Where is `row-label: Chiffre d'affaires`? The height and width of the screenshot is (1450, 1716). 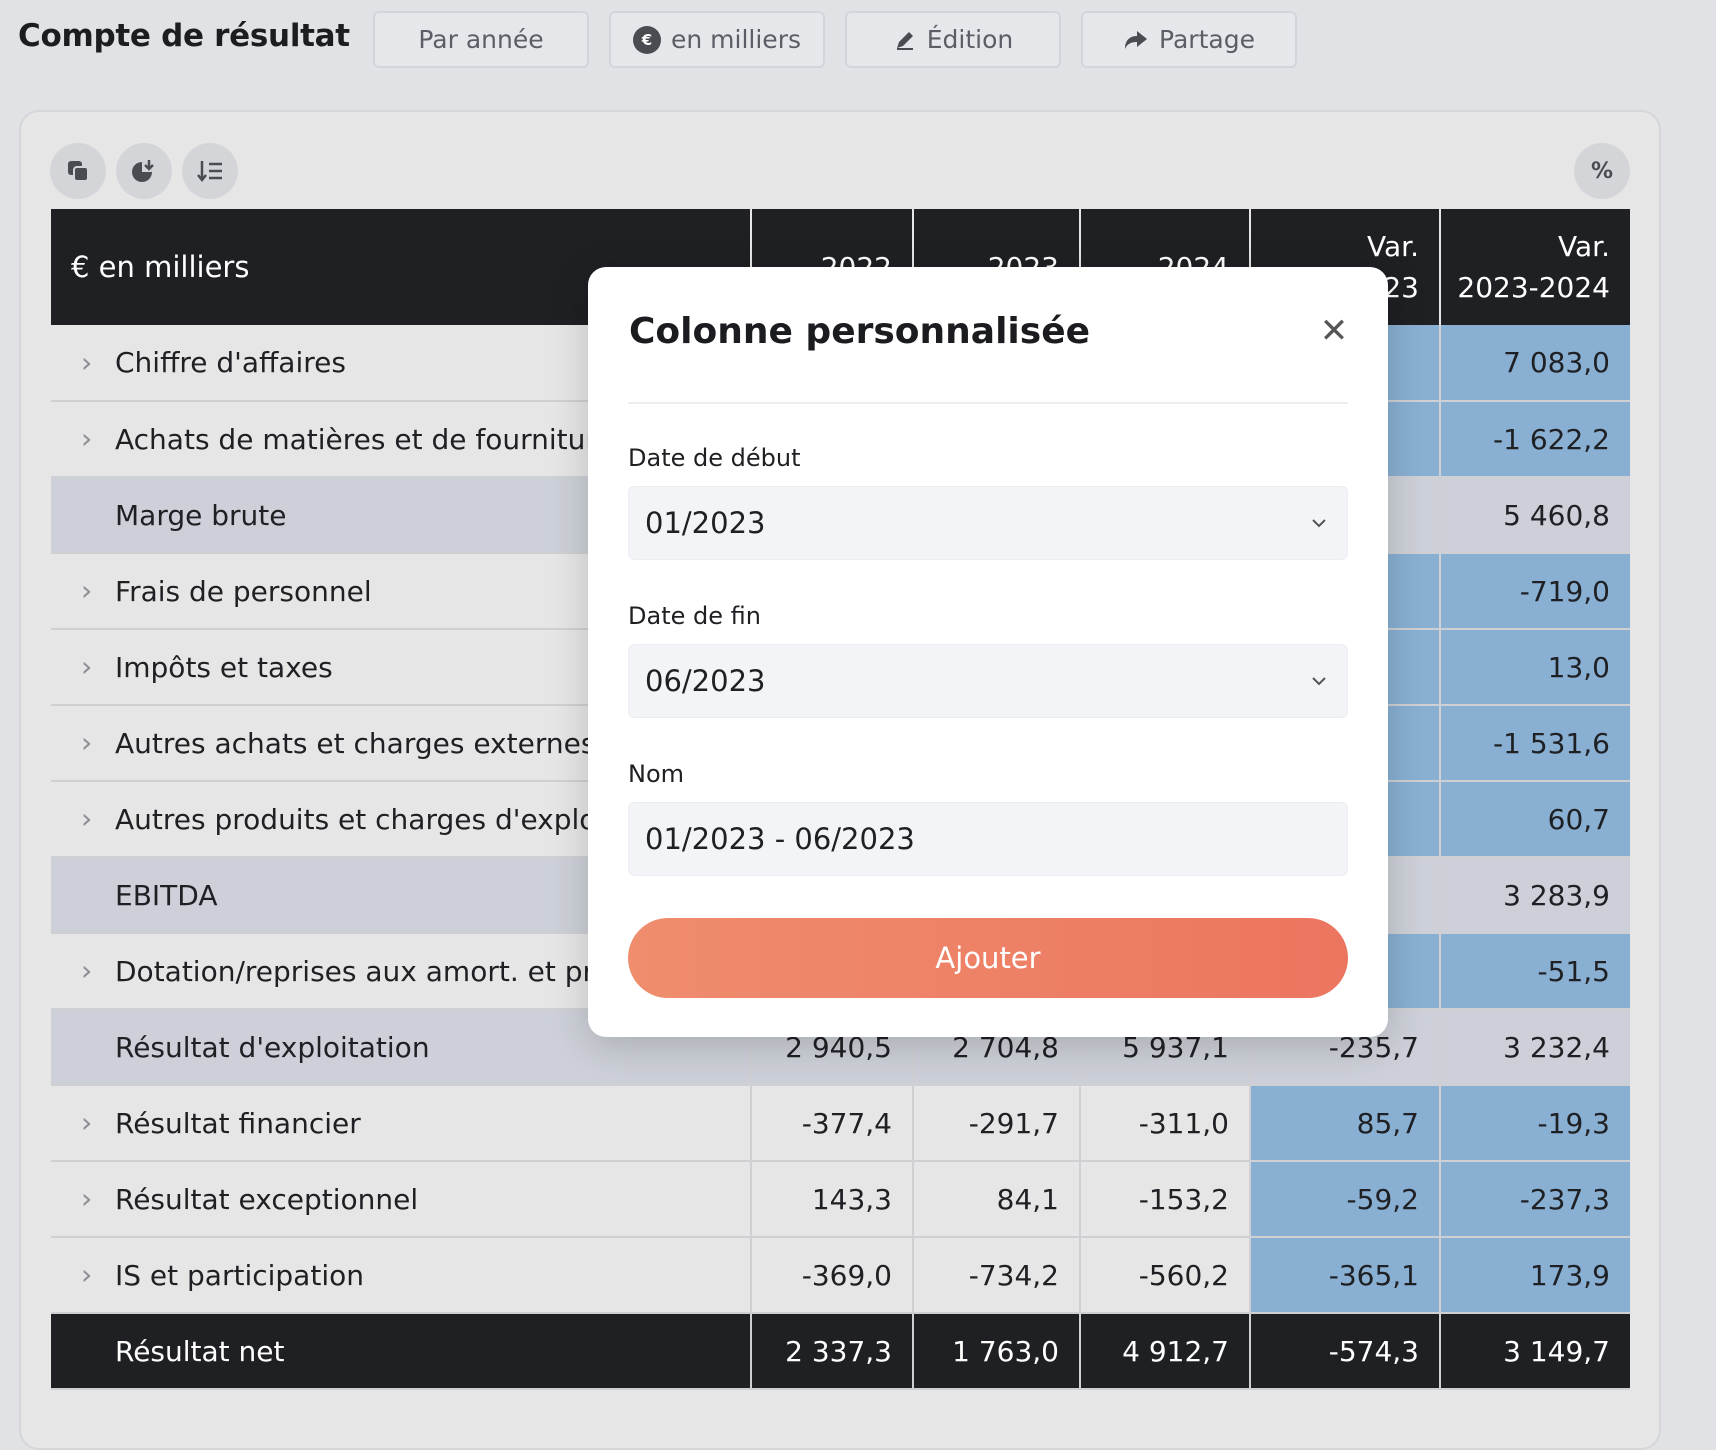 row-label: Chiffre d'affaires is located at coordinates (230, 362).